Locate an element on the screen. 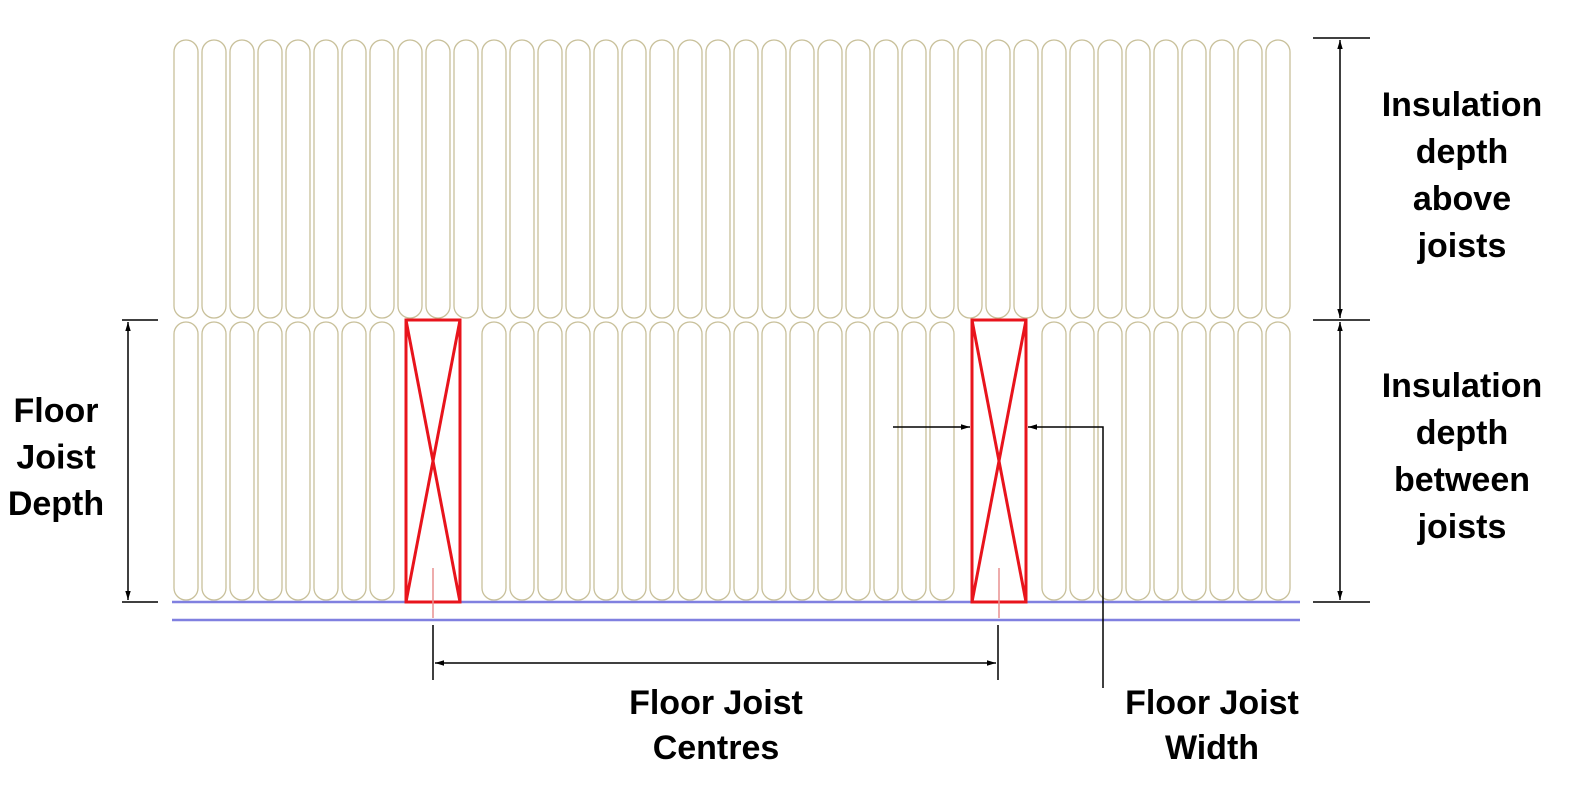 The height and width of the screenshot is (792, 1577). label-line: Joist is located at coordinates (55, 457).